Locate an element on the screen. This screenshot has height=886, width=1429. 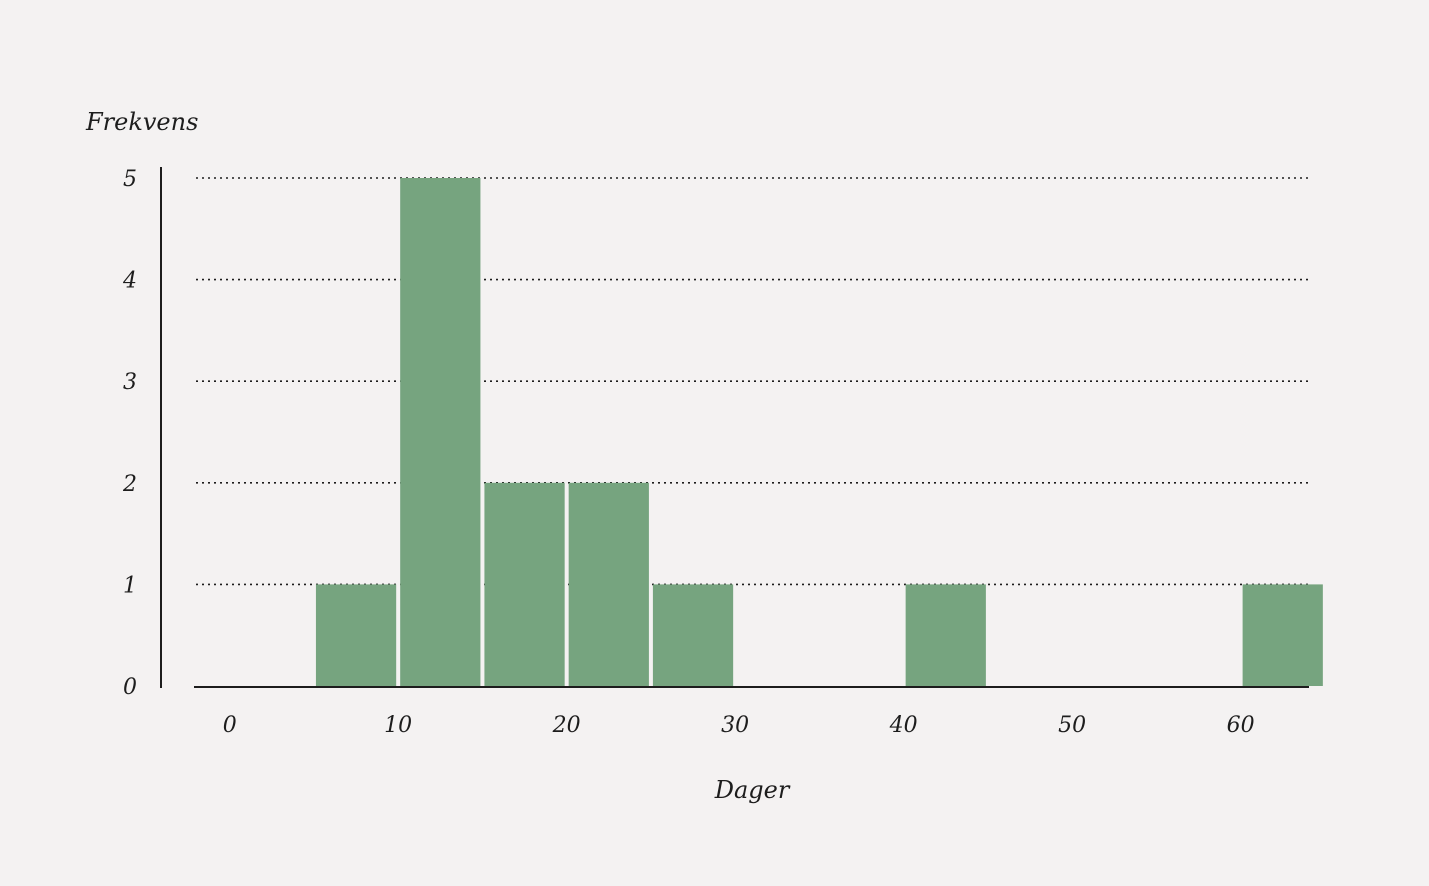
y-tick-label: 0 is located at coordinates (130, 687).